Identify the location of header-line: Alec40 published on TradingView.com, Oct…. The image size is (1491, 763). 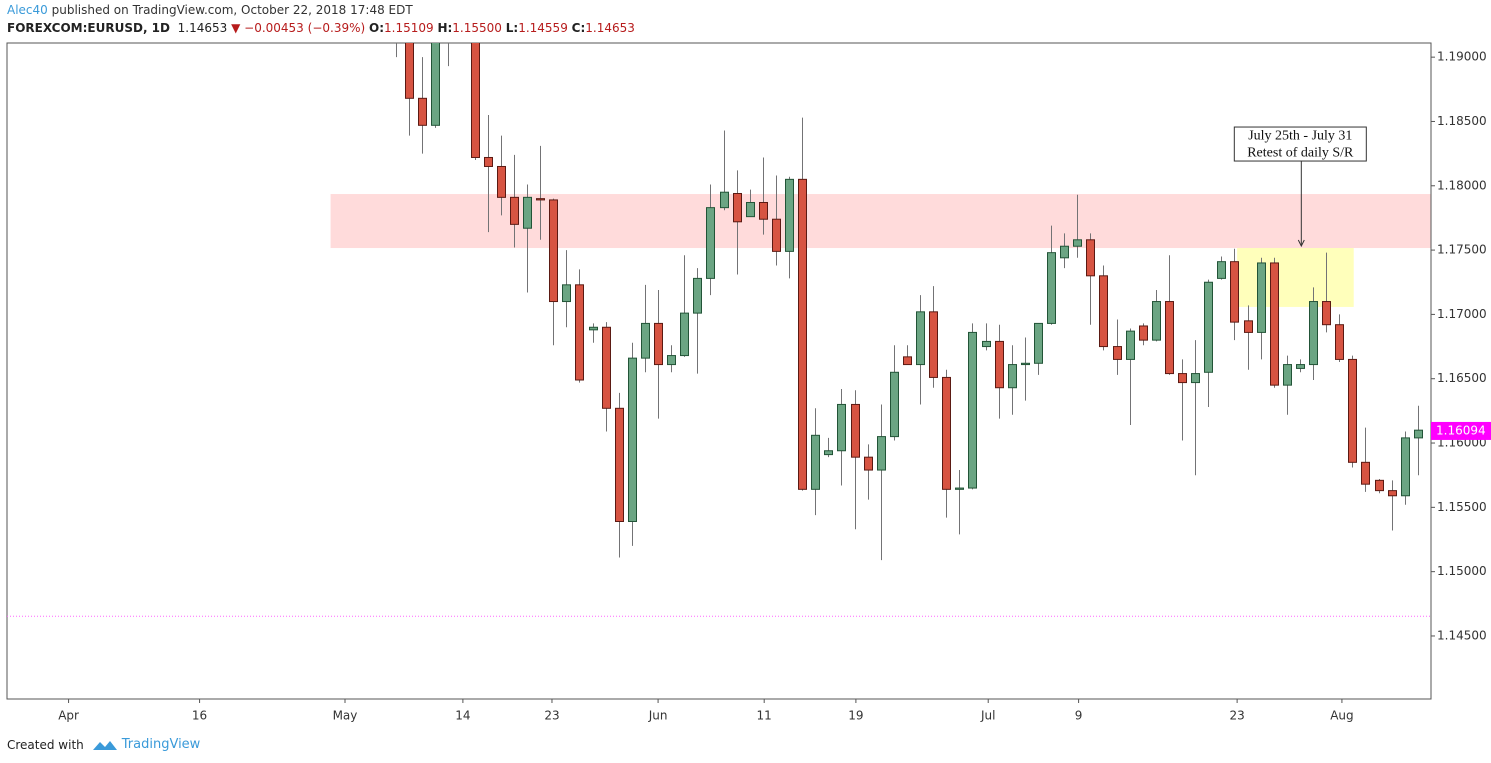
(210, 10).